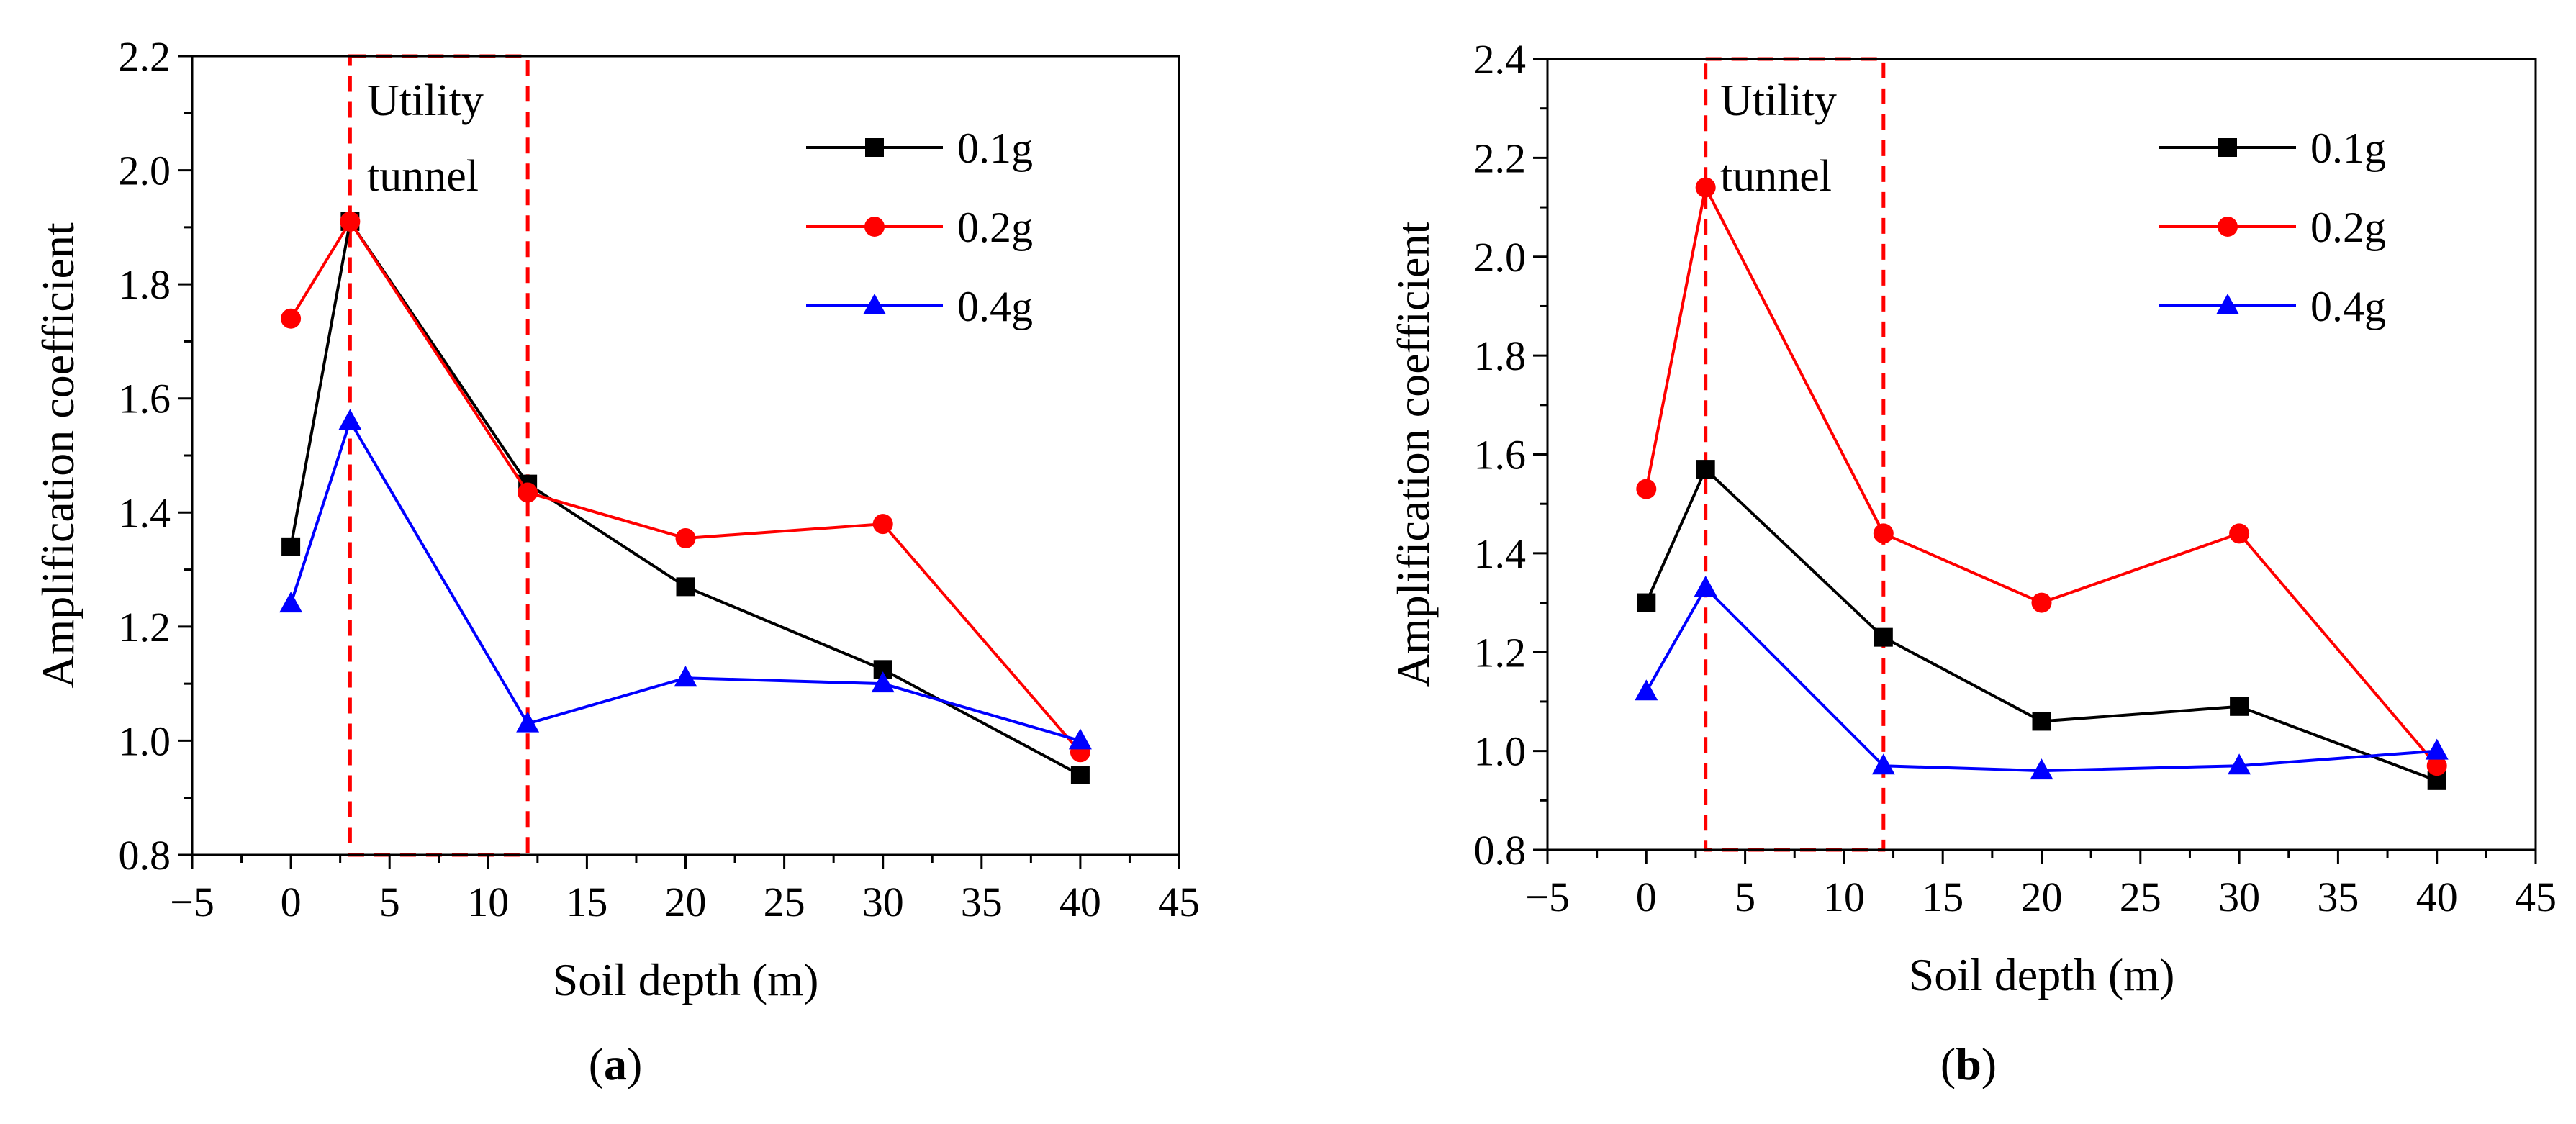 This screenshot has height=1124, width=2576. I want to click on y-tick-label: 2.4, so click(1501, 59).